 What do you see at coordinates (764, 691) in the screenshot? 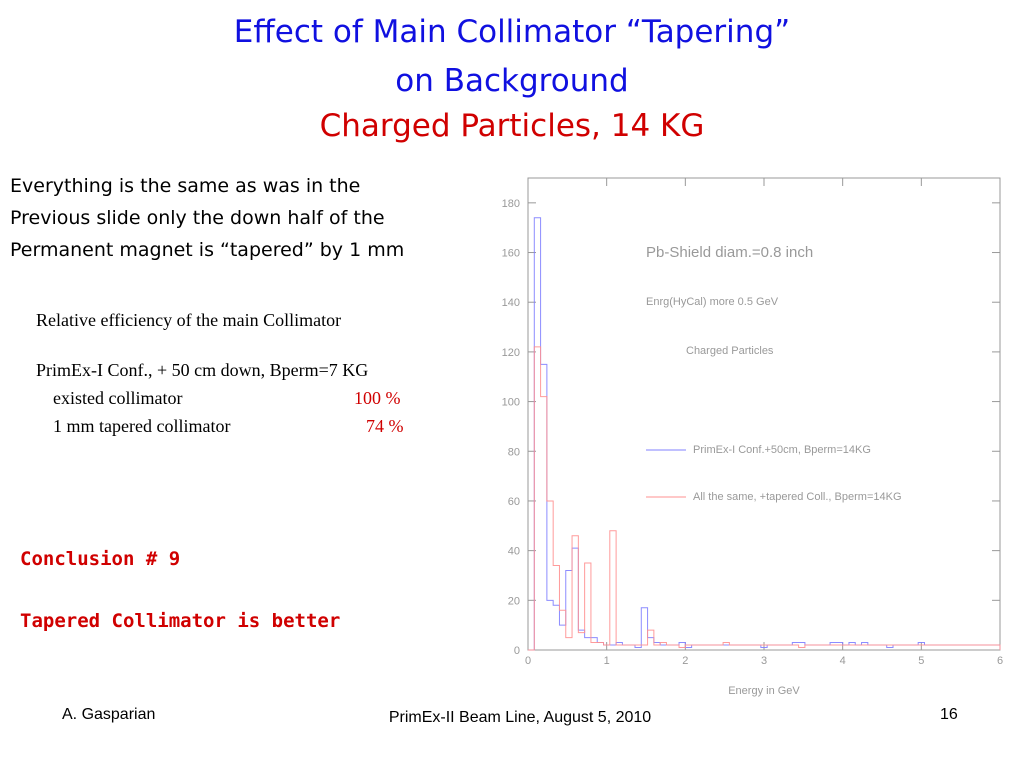
I see `x-axis-label: Energy in GeV` at bounding box center [764, 691].